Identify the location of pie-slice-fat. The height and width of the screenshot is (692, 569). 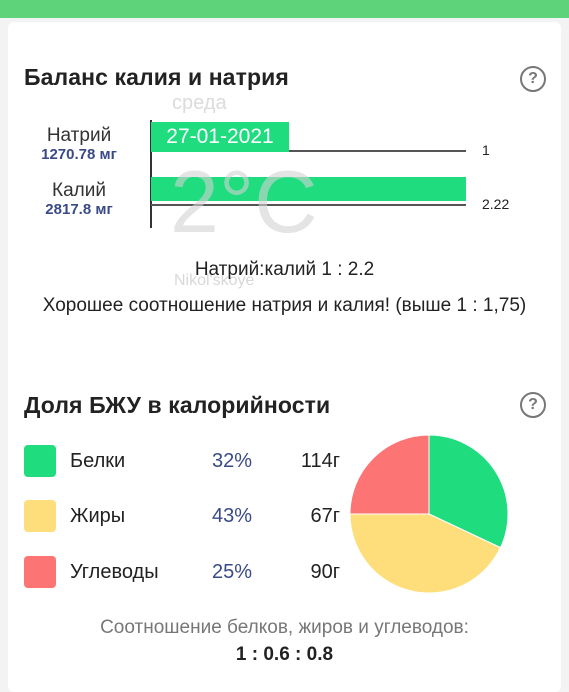
(425, 553).